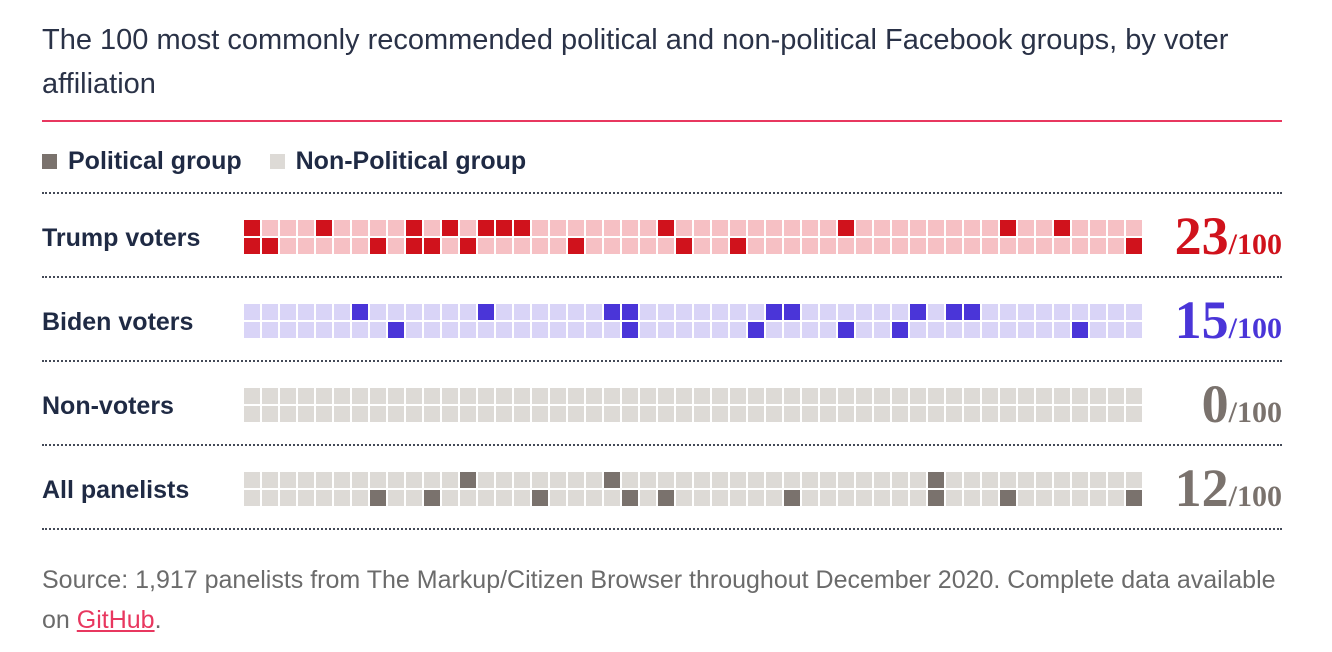 The height and width of the screenshot is (652, 1332). Describe the element at coordinates (158, 620) in the screenshot. I see `source-suffix: .` at that location.